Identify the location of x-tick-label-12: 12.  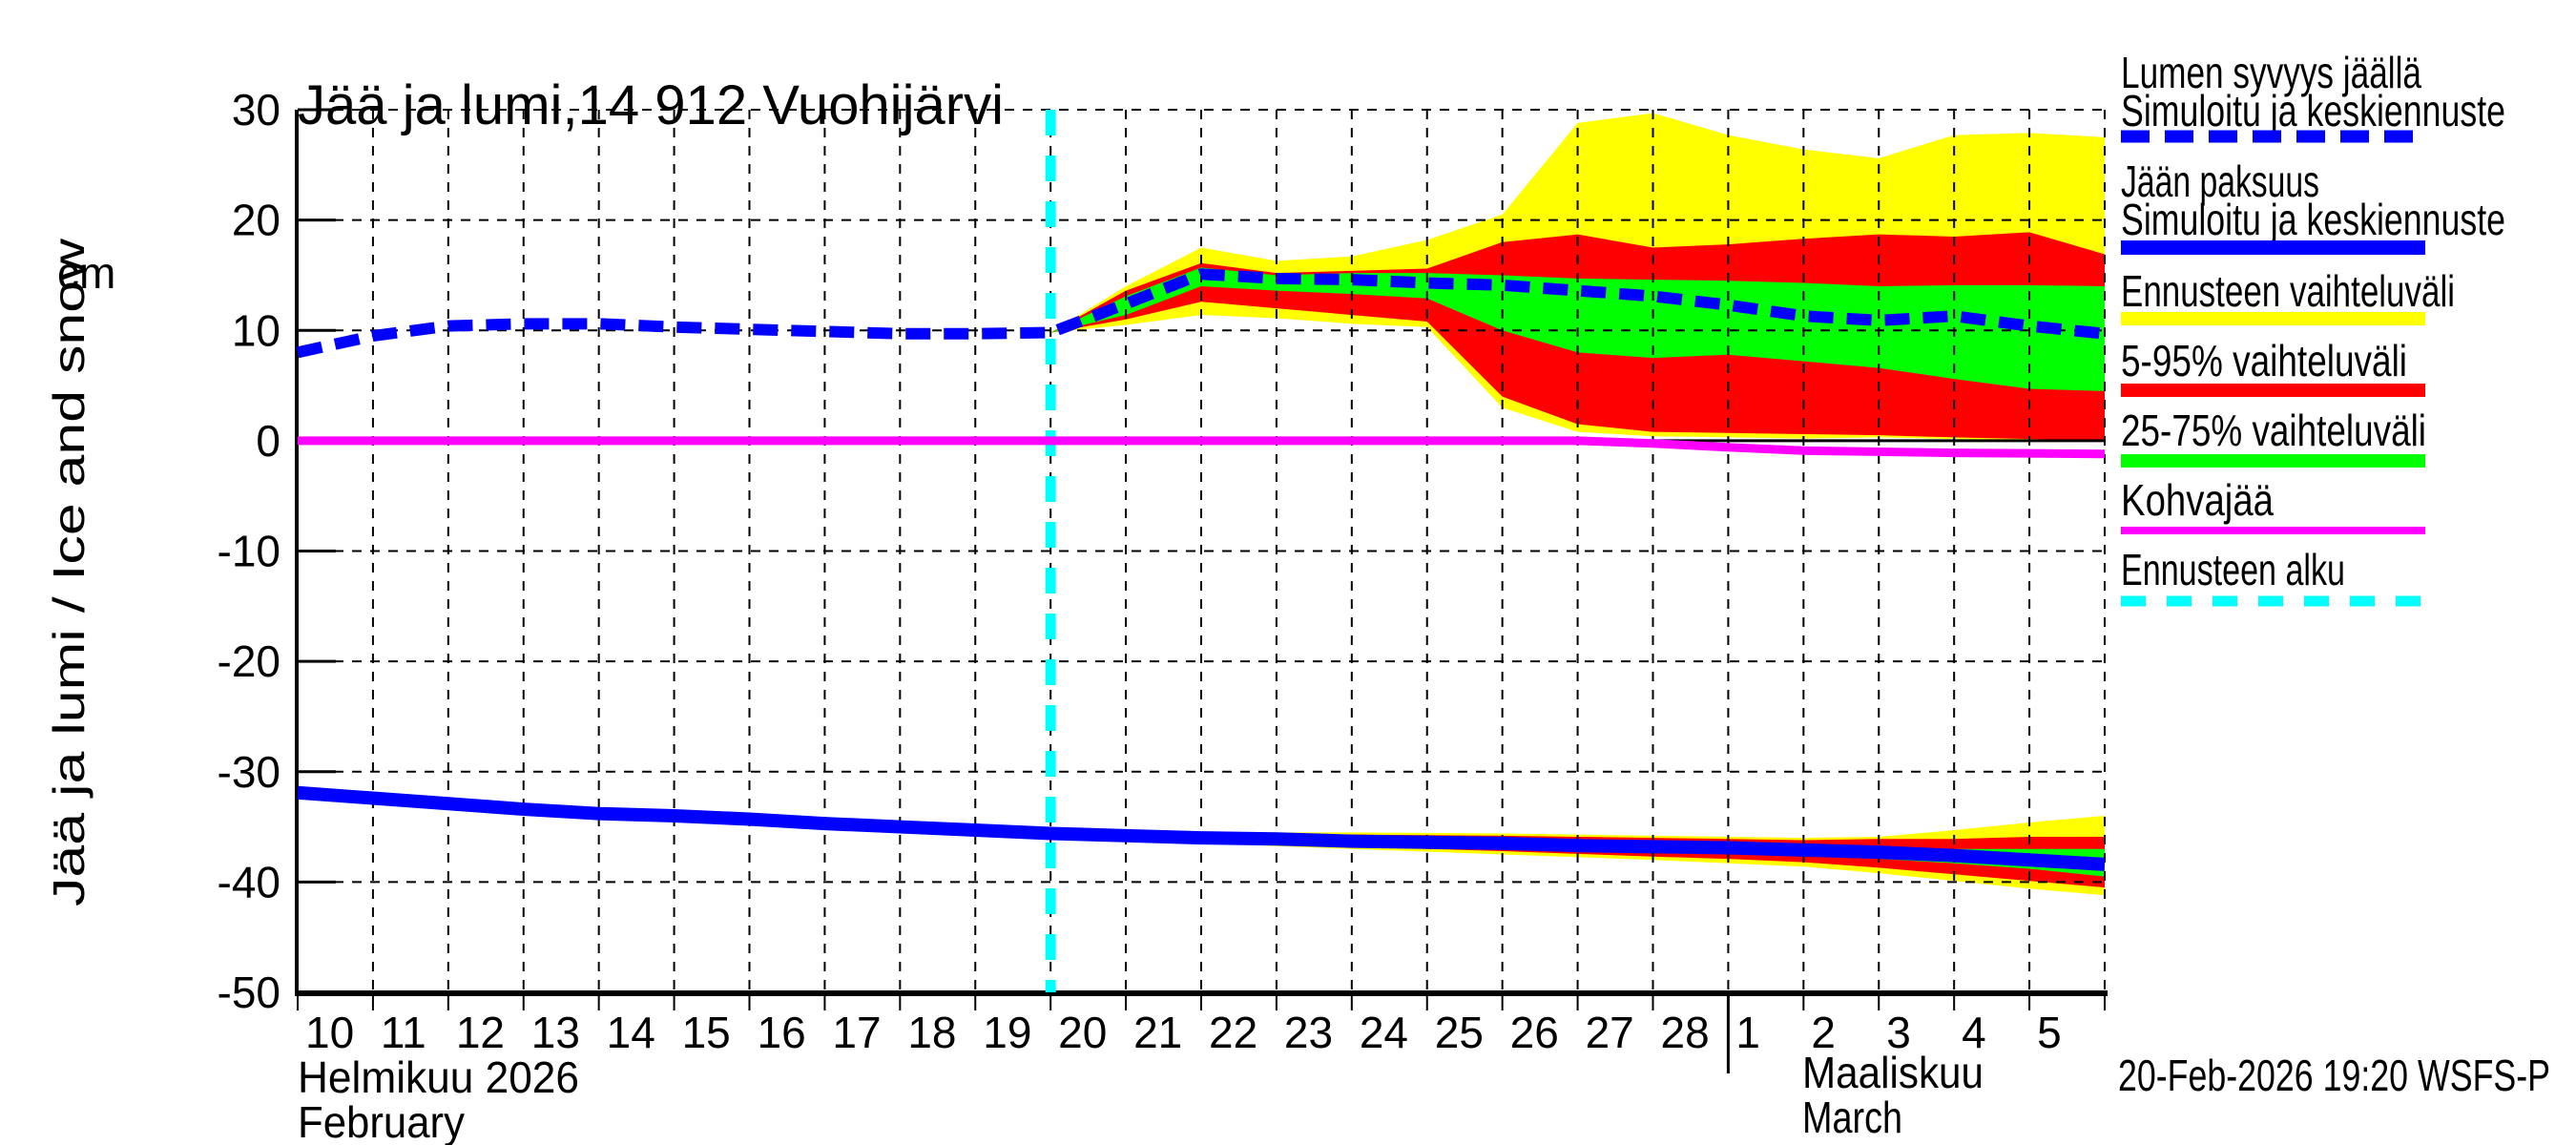
(480, 1032).